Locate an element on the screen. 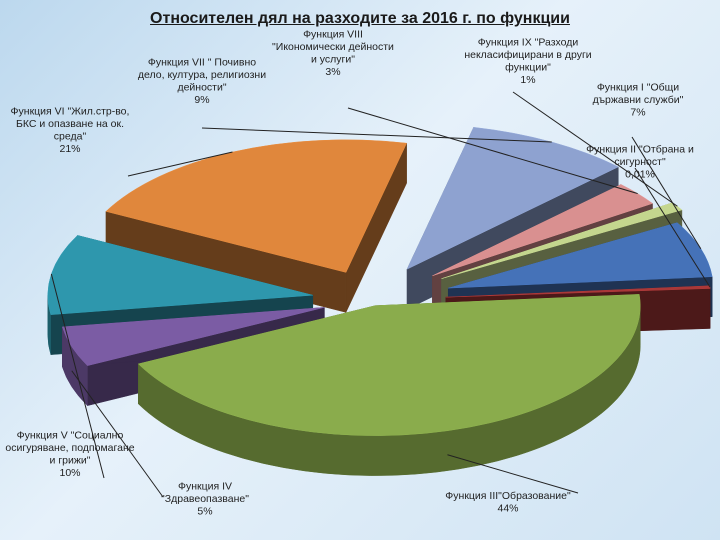  leader-line-f9 is located at coordinates (595, 149).